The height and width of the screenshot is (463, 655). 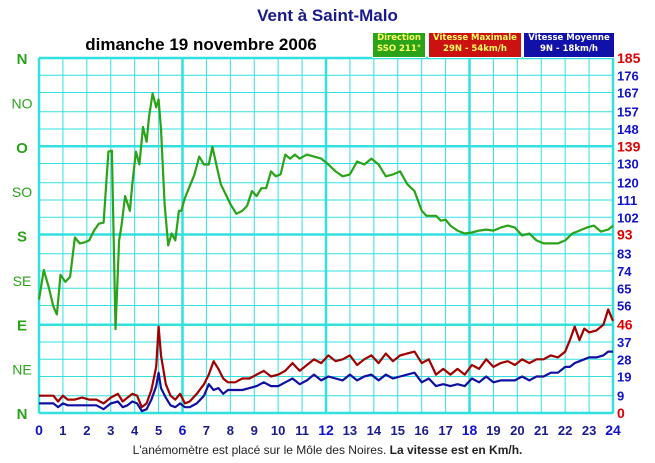 What do you see at coordinates (629, 58) in the screenshot?
I see `right-tick-label: 185` at bounding box center [629, 58].